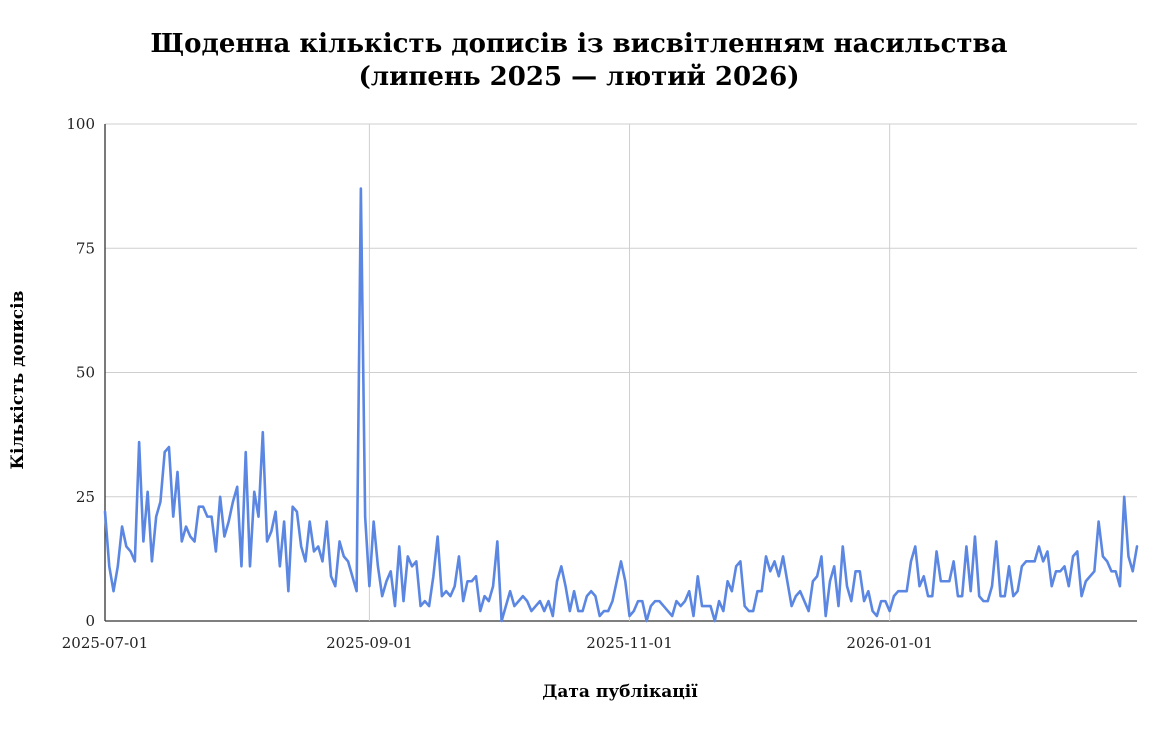  I want to click on x-tick-label: 2025-07-01, so click(105, 643).